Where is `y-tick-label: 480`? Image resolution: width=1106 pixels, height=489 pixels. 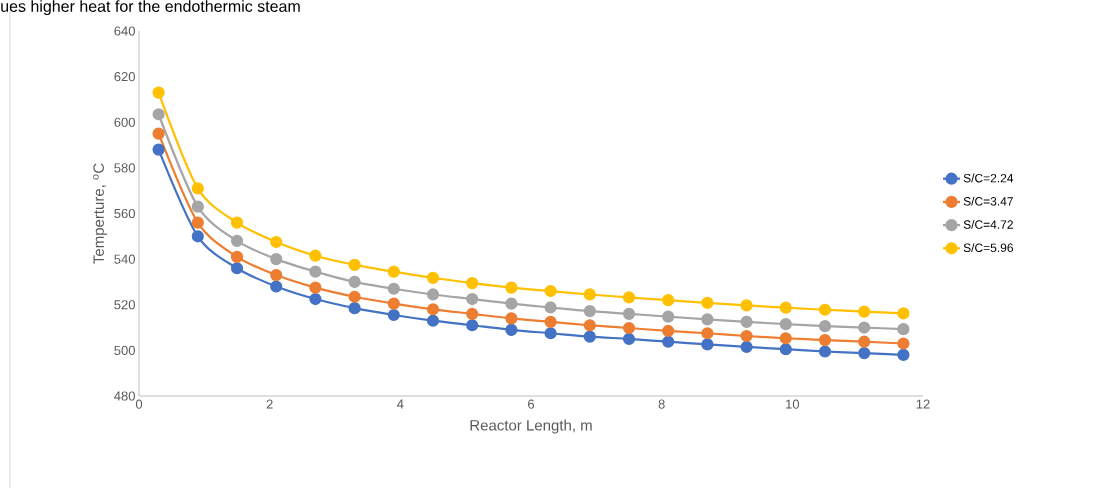
y-tick-label: 480 is located at coordinates (124, 396).